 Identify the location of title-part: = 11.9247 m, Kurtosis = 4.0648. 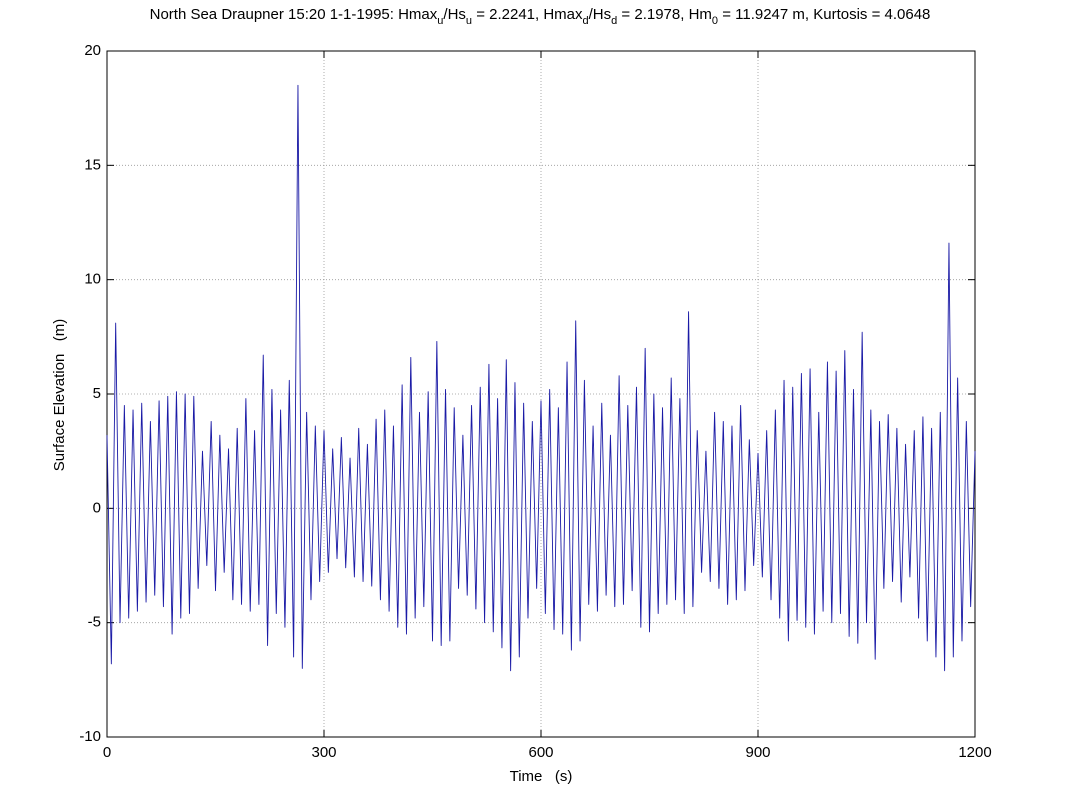
(824, 14).